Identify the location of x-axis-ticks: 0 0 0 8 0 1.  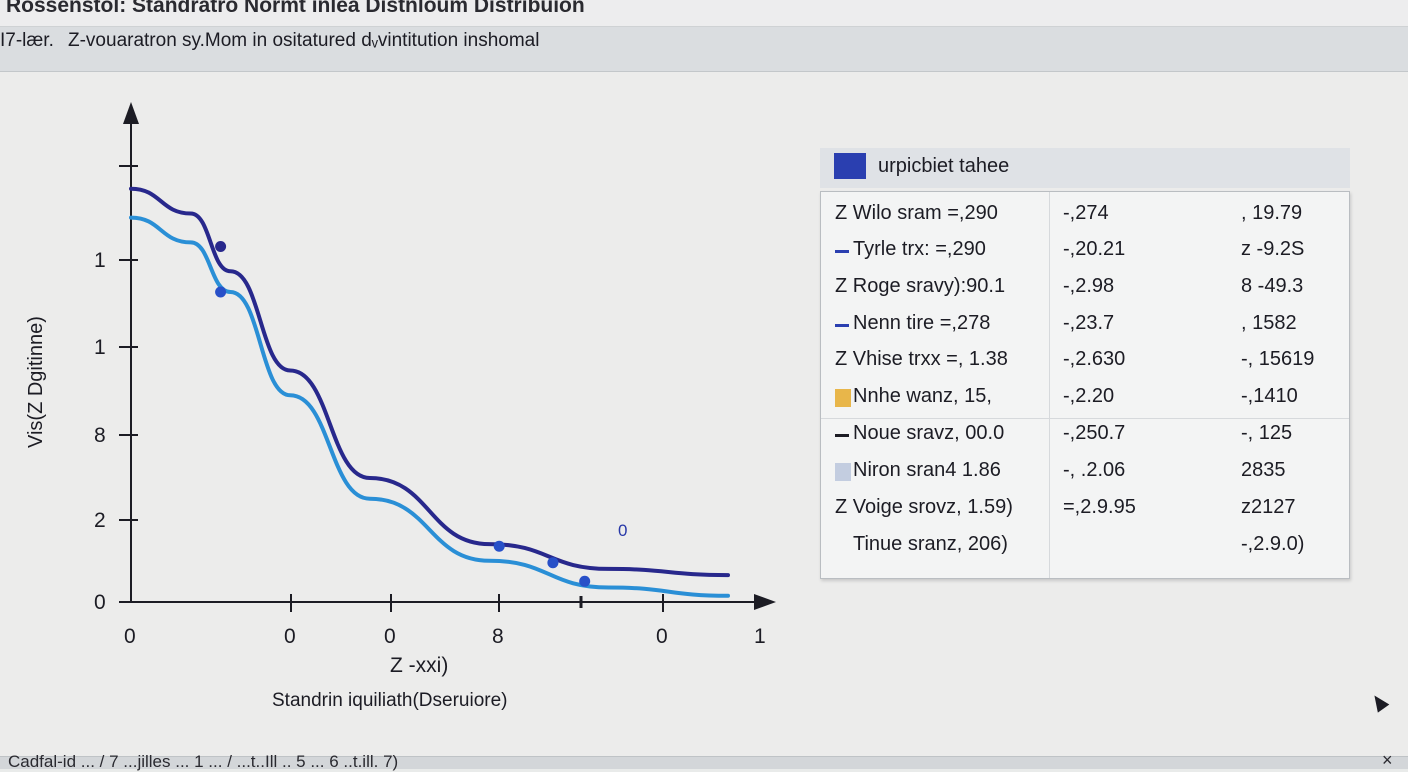
(445, 621).